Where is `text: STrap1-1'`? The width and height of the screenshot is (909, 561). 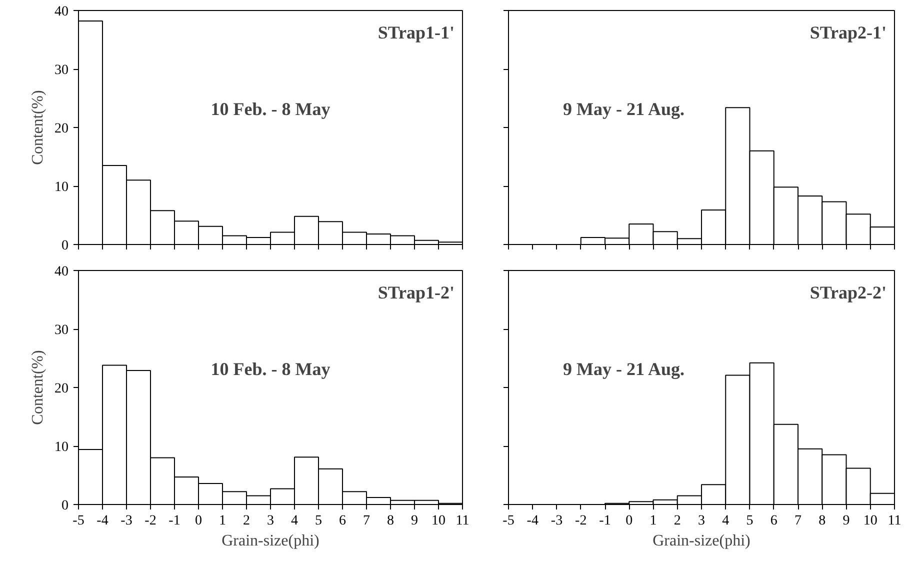
text: STrap1-1' is located at coordinates (416, 32).